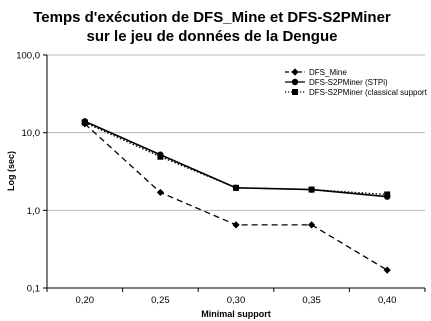 The height and width of the screenshot is (321, 431). Describe the element at coordinates (160, 300) in the screenshot. I see `x-tick-label: 0,25` at that location.